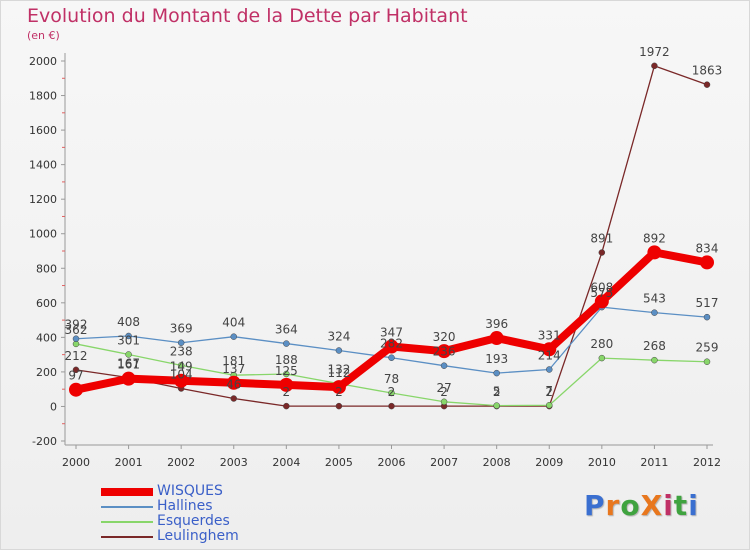 The image size is (750, 550). I want to click on data-label-hallines: 543, so click(654, 299).